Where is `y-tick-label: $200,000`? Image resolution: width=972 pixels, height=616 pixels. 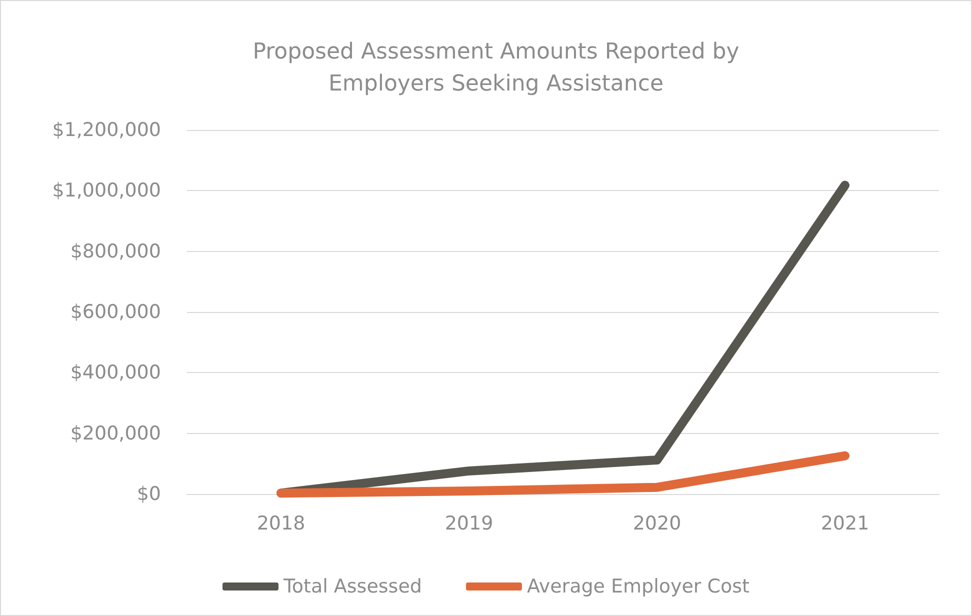 y-tick-label: $200,000 is located at coordinates (115, 433).